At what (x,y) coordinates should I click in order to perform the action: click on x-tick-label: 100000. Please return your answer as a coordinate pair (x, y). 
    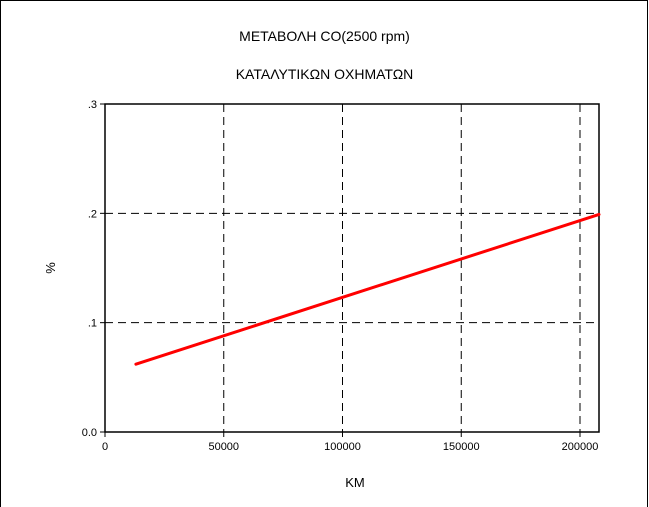
    Looking at the image, I should click on (342, 447).